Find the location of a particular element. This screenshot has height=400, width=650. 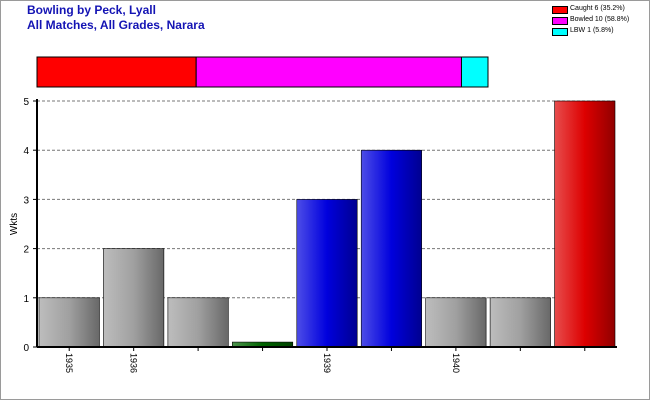

x-tick-label: 1935 is located at coordinates (69, 363).